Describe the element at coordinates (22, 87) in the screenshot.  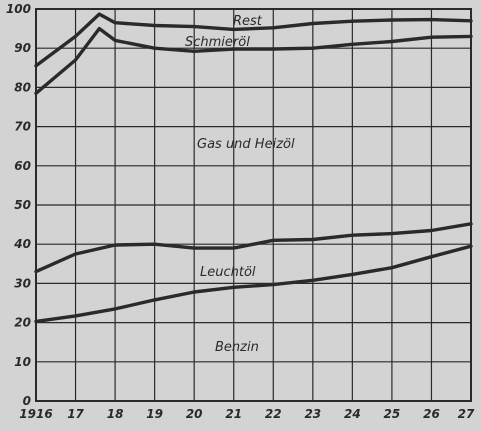
I see `y-tick-label-8: 80` at that location.